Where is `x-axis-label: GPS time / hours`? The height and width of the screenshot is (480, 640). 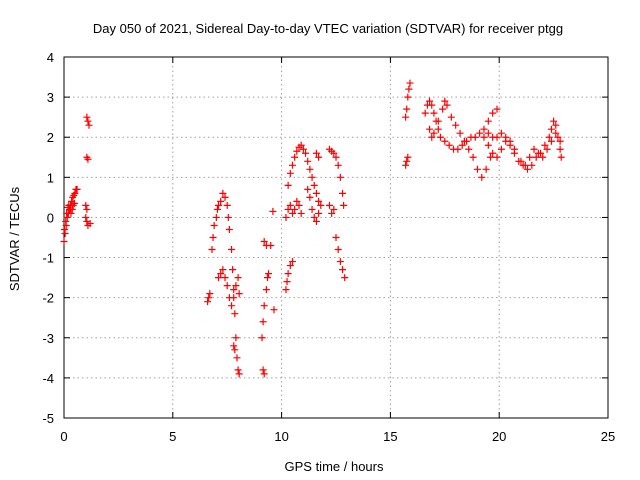 x-axis-label: GPS time / hours is located at coordinates (334, 466).